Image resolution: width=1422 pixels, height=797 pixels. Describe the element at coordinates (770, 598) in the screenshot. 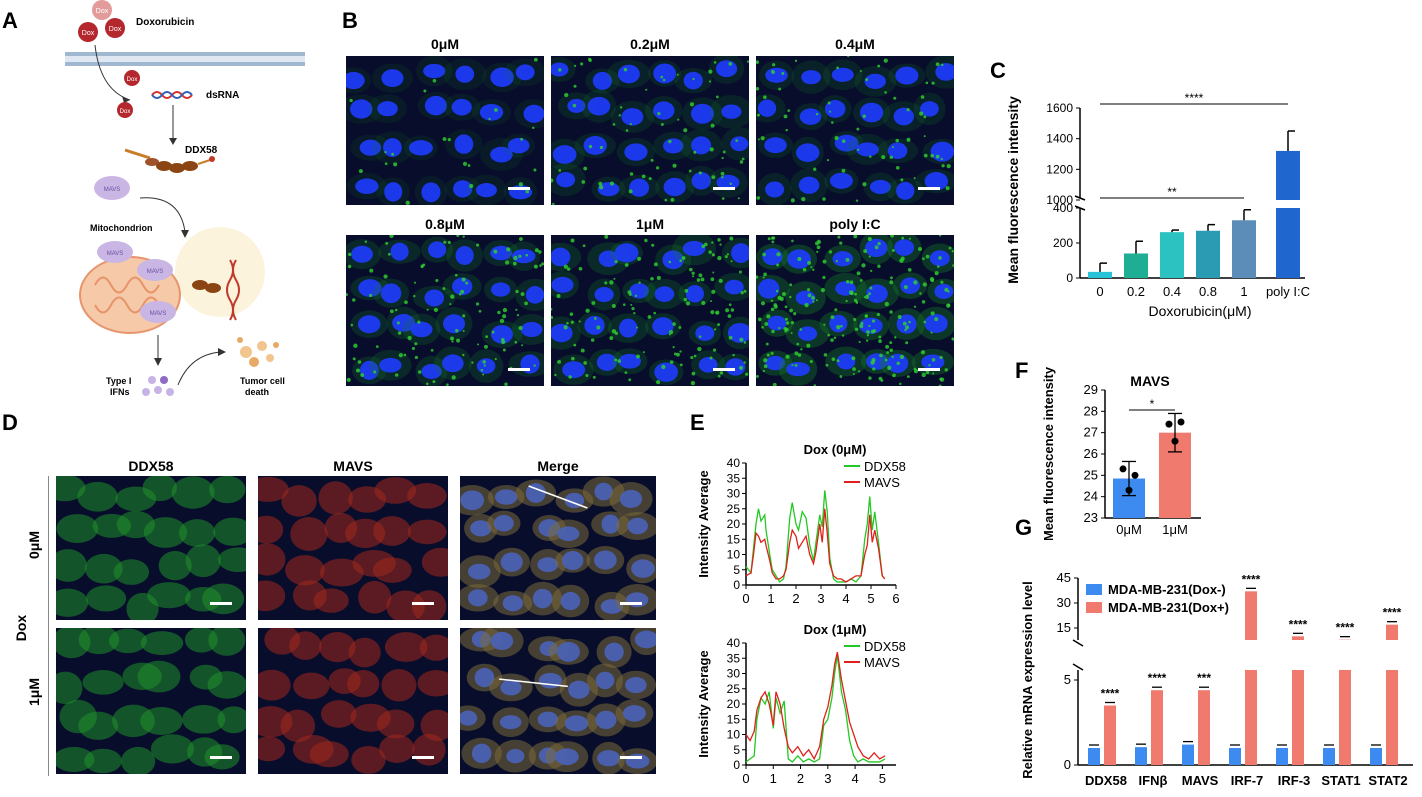

I see `x-tick-label: 1` at that location.